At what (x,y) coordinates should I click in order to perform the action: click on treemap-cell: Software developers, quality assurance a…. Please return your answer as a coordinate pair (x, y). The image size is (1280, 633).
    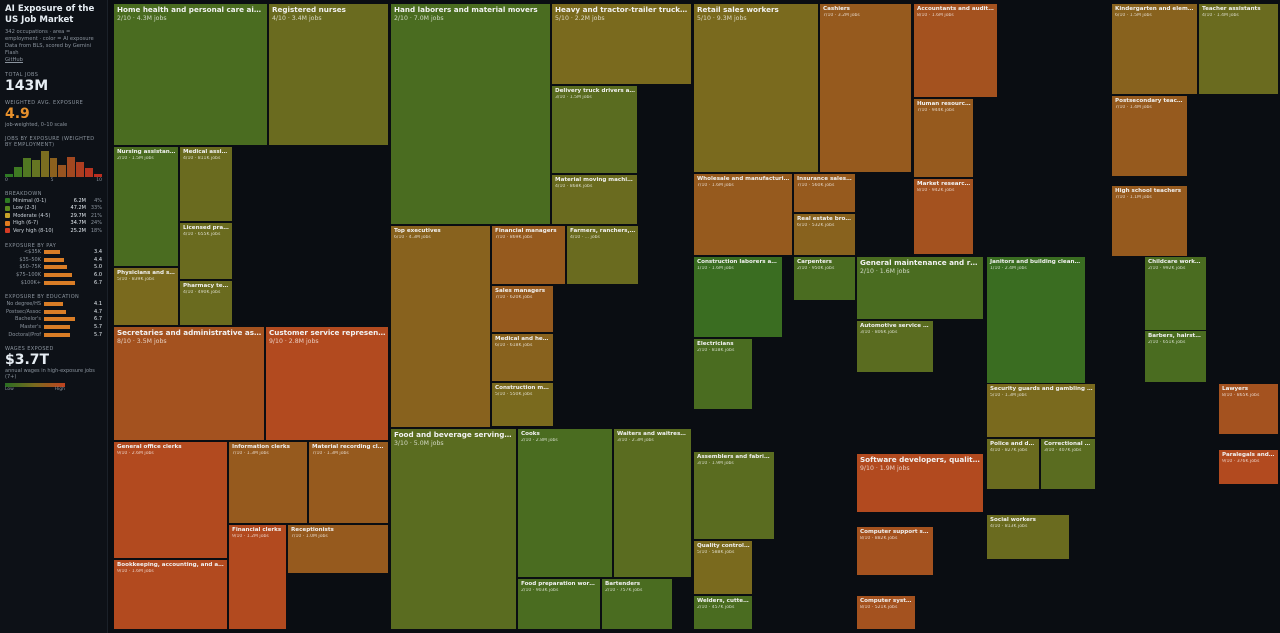
    Looking at the image, I should click on (920, 483).